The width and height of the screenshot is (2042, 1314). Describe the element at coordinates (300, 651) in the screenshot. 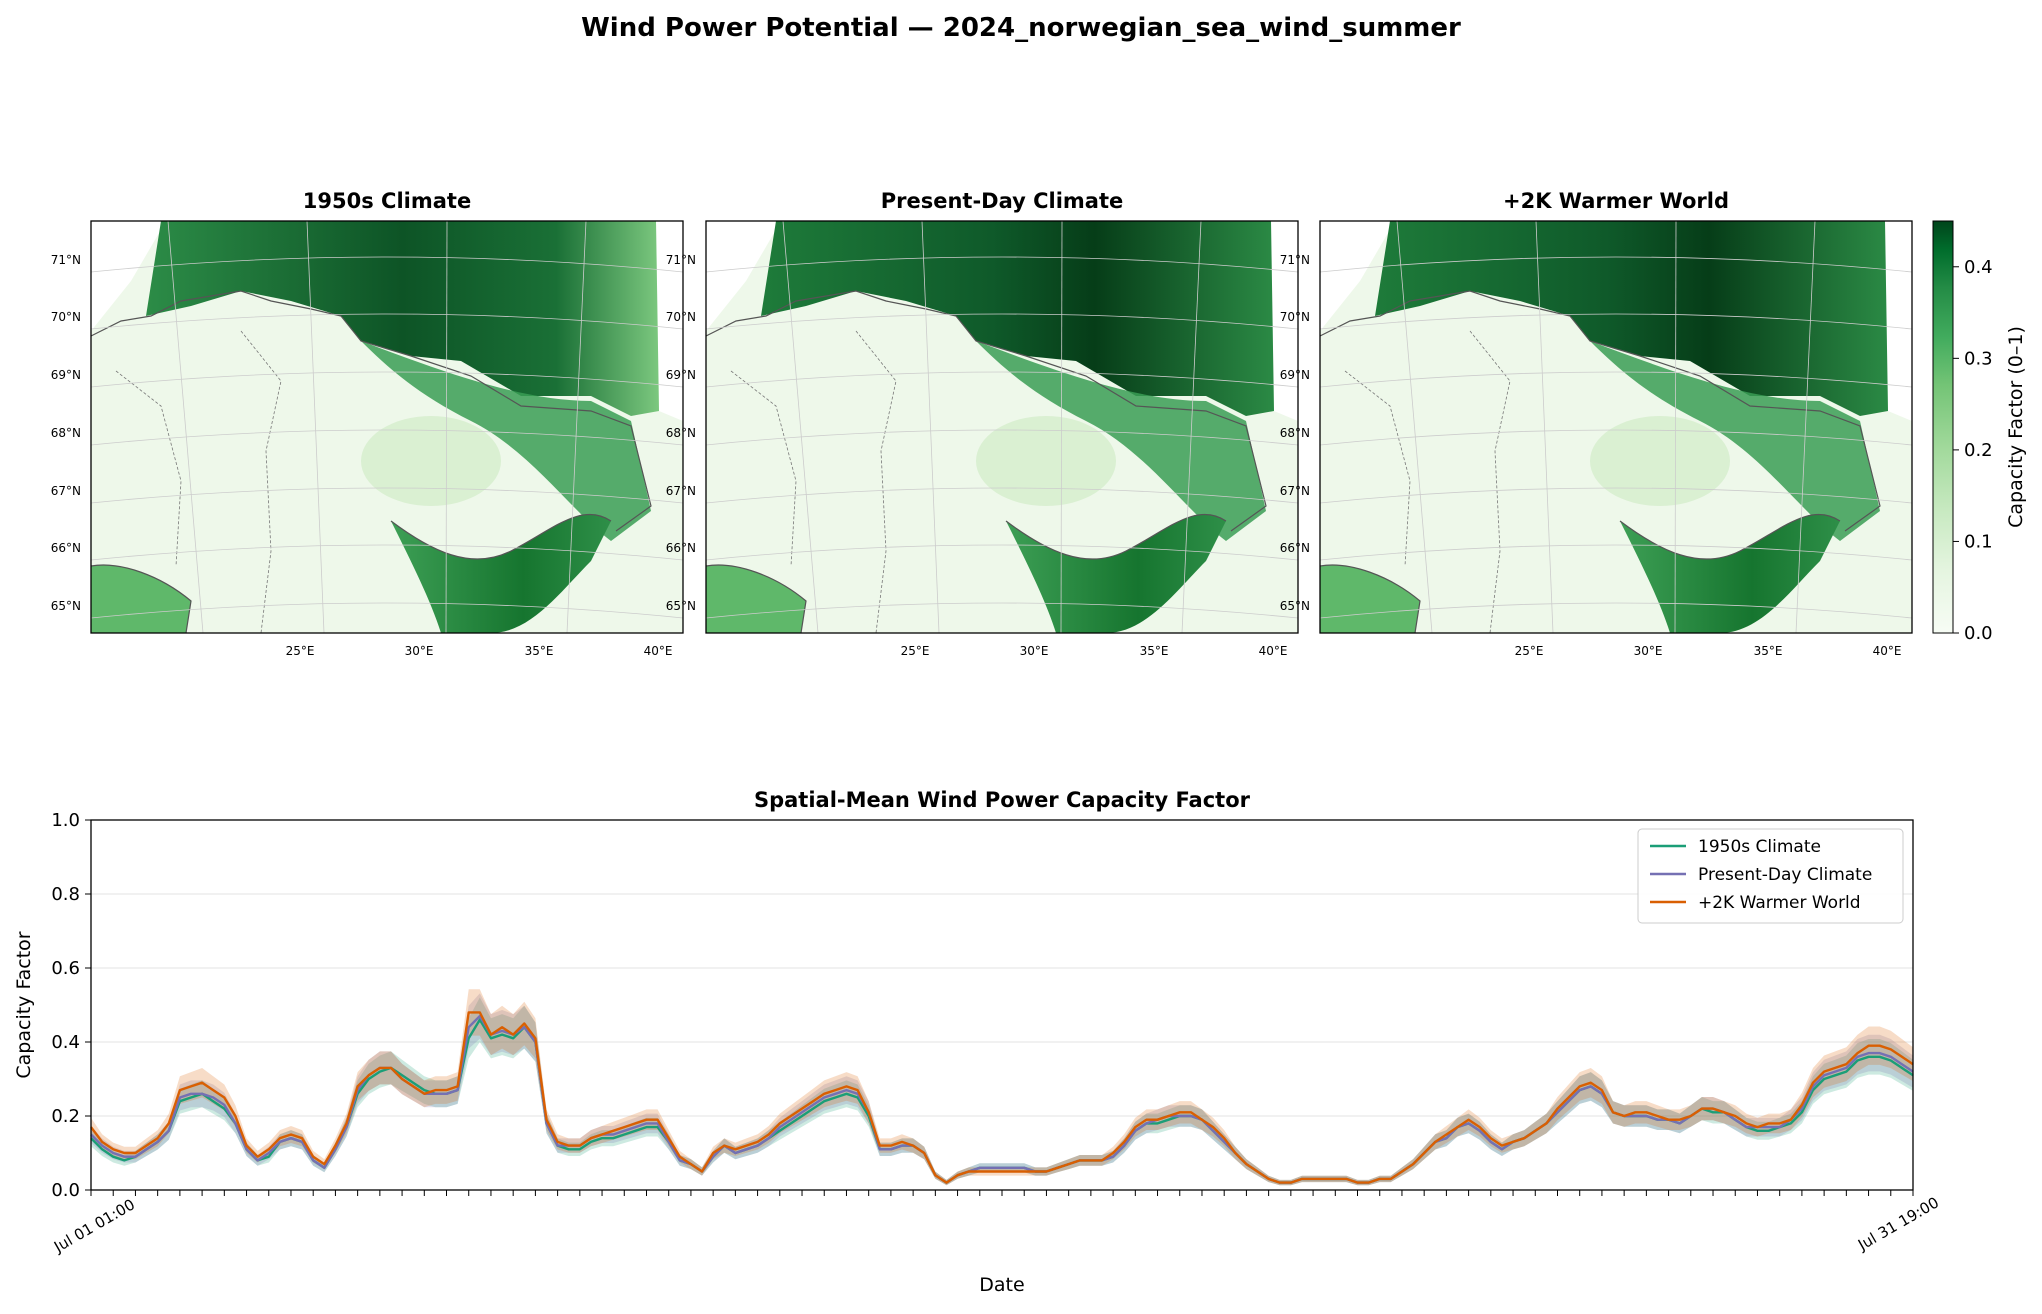

I see `map-lon-label-0-0: 25°E` at that location.